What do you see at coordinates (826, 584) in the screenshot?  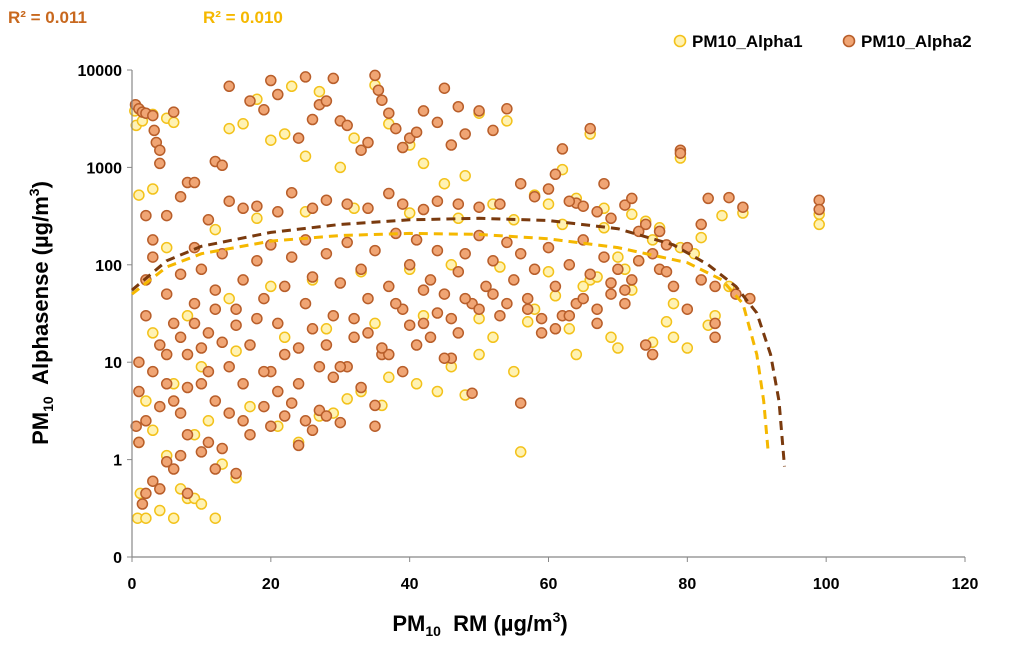 I see `x-tick-label: 100` at bounding box center [826, 584].